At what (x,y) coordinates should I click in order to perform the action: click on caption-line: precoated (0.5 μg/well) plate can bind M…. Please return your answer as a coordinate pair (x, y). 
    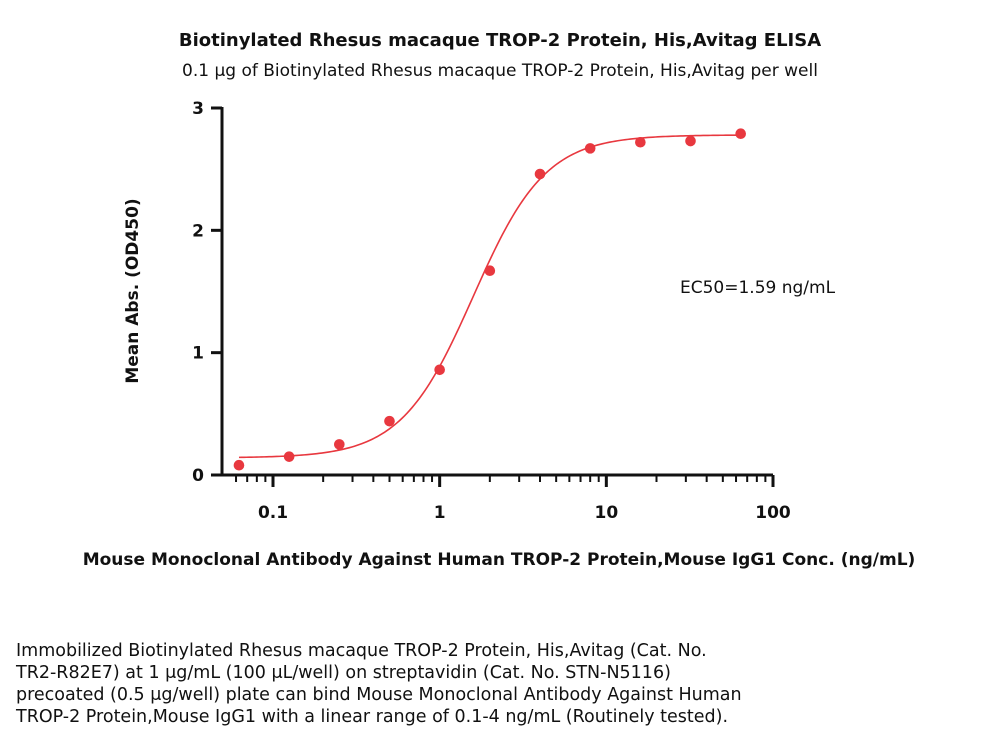
    Looking at the image, I should click on (379, 695).